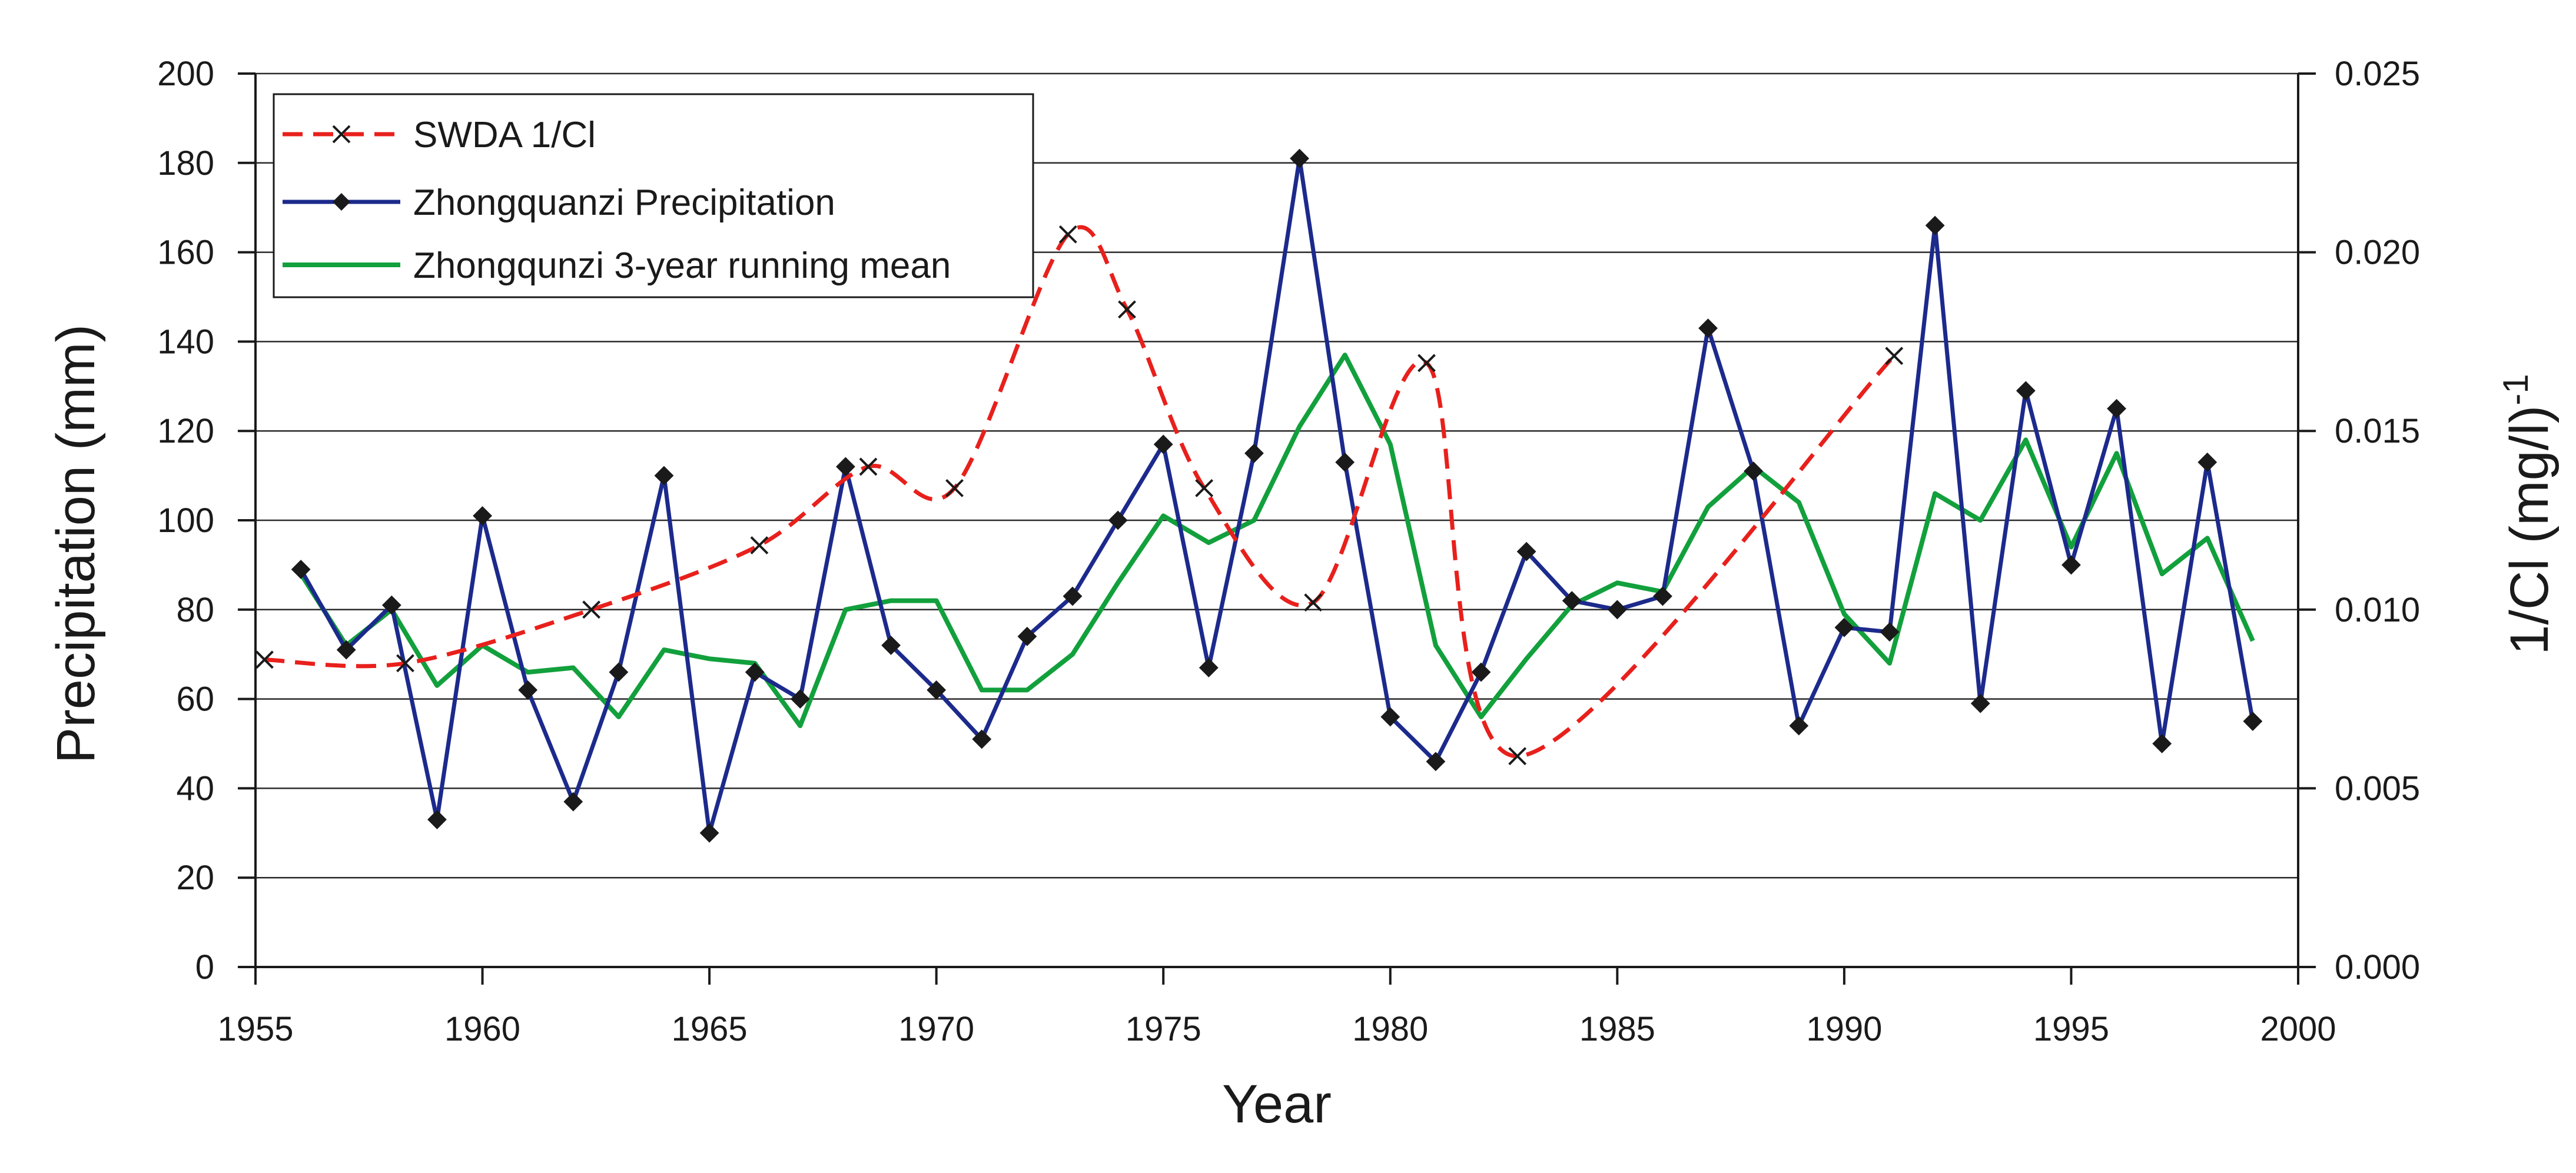  I want to click on y-tick-label: 200, so click(185, 74).